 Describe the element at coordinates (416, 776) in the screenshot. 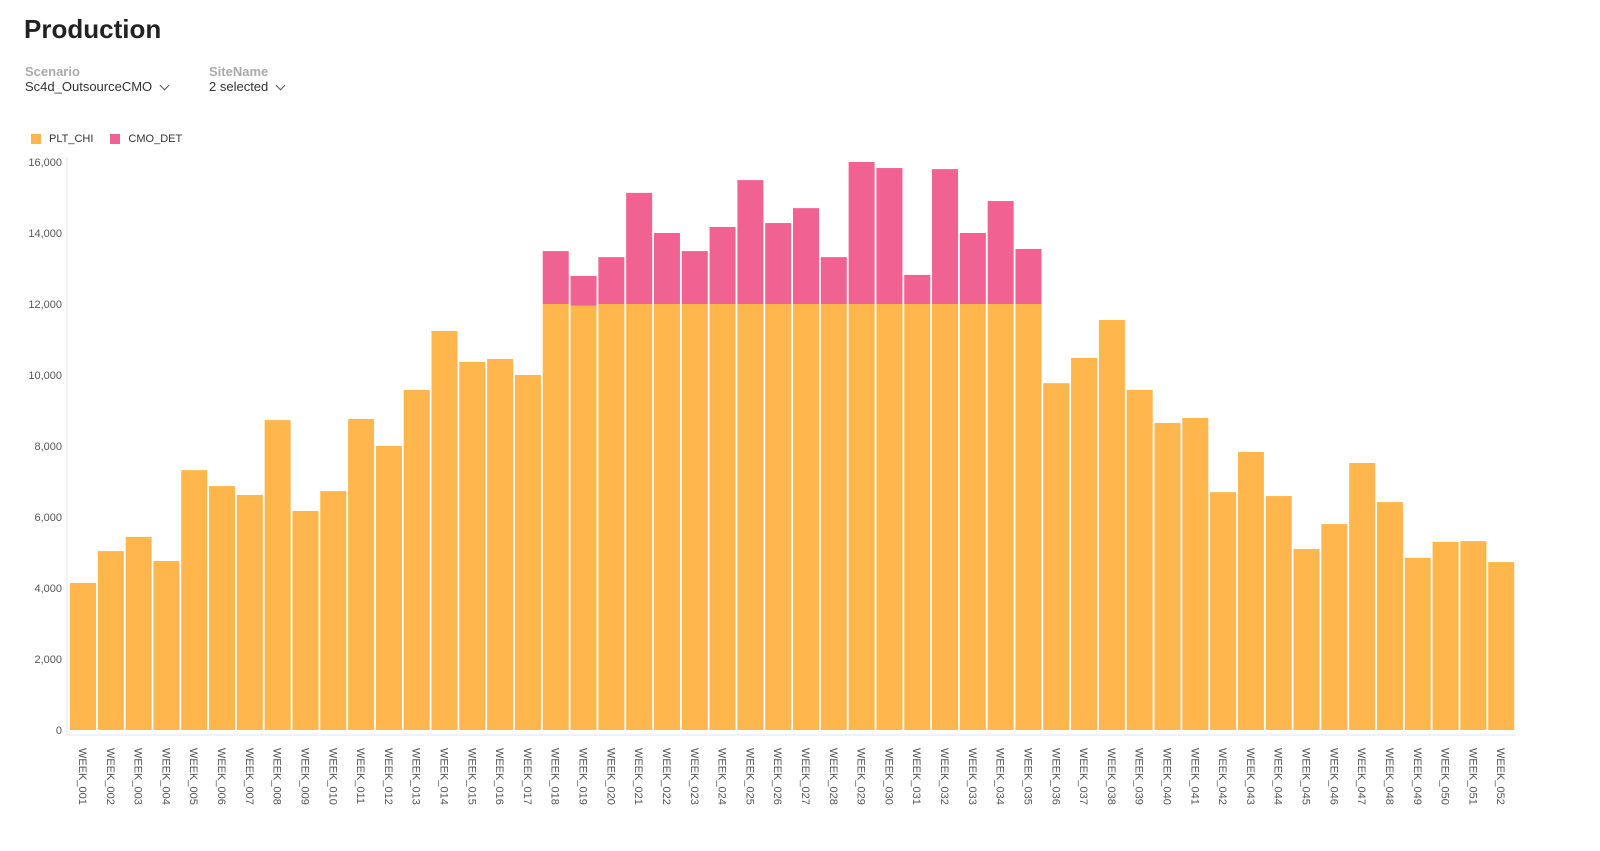

I see `x-tick-label: WEEK_013` at that location.